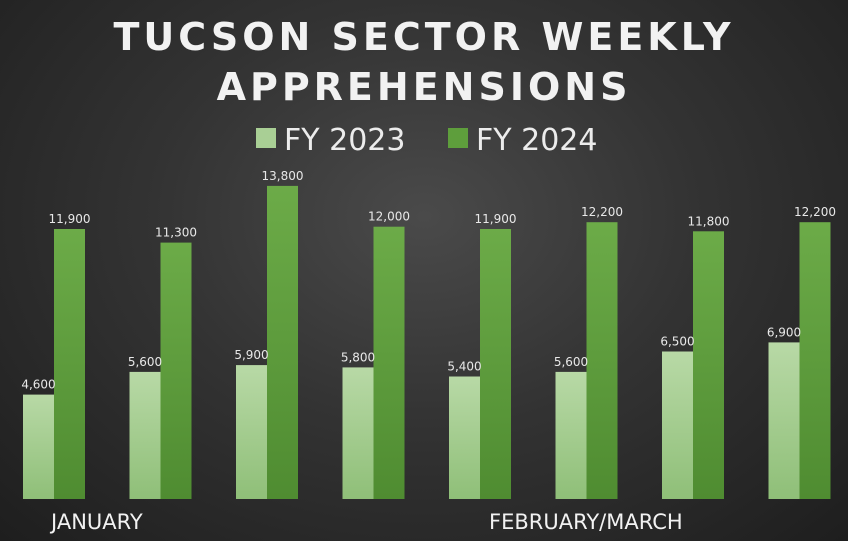 This screenshot has height=541, width=848. Describe the element at coordinates (423, 62) in the screenshot. I see `chart-title: TUCSON SECTOR WEEKLY APPREHENSIONS` at that location.